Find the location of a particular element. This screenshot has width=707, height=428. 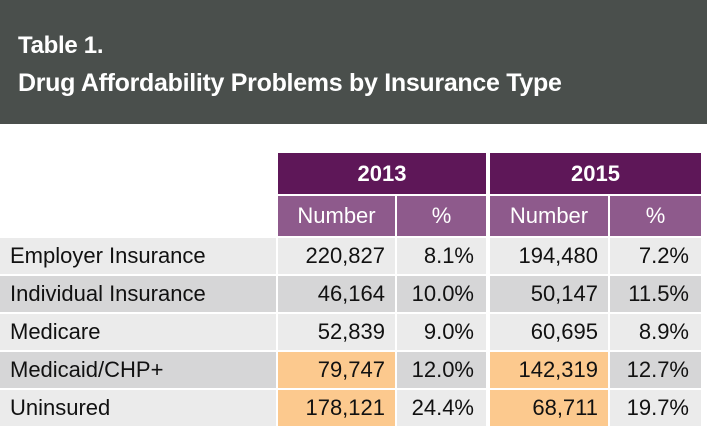

row-label-individual: Individual Insurance is located at coordinates (138, 294).